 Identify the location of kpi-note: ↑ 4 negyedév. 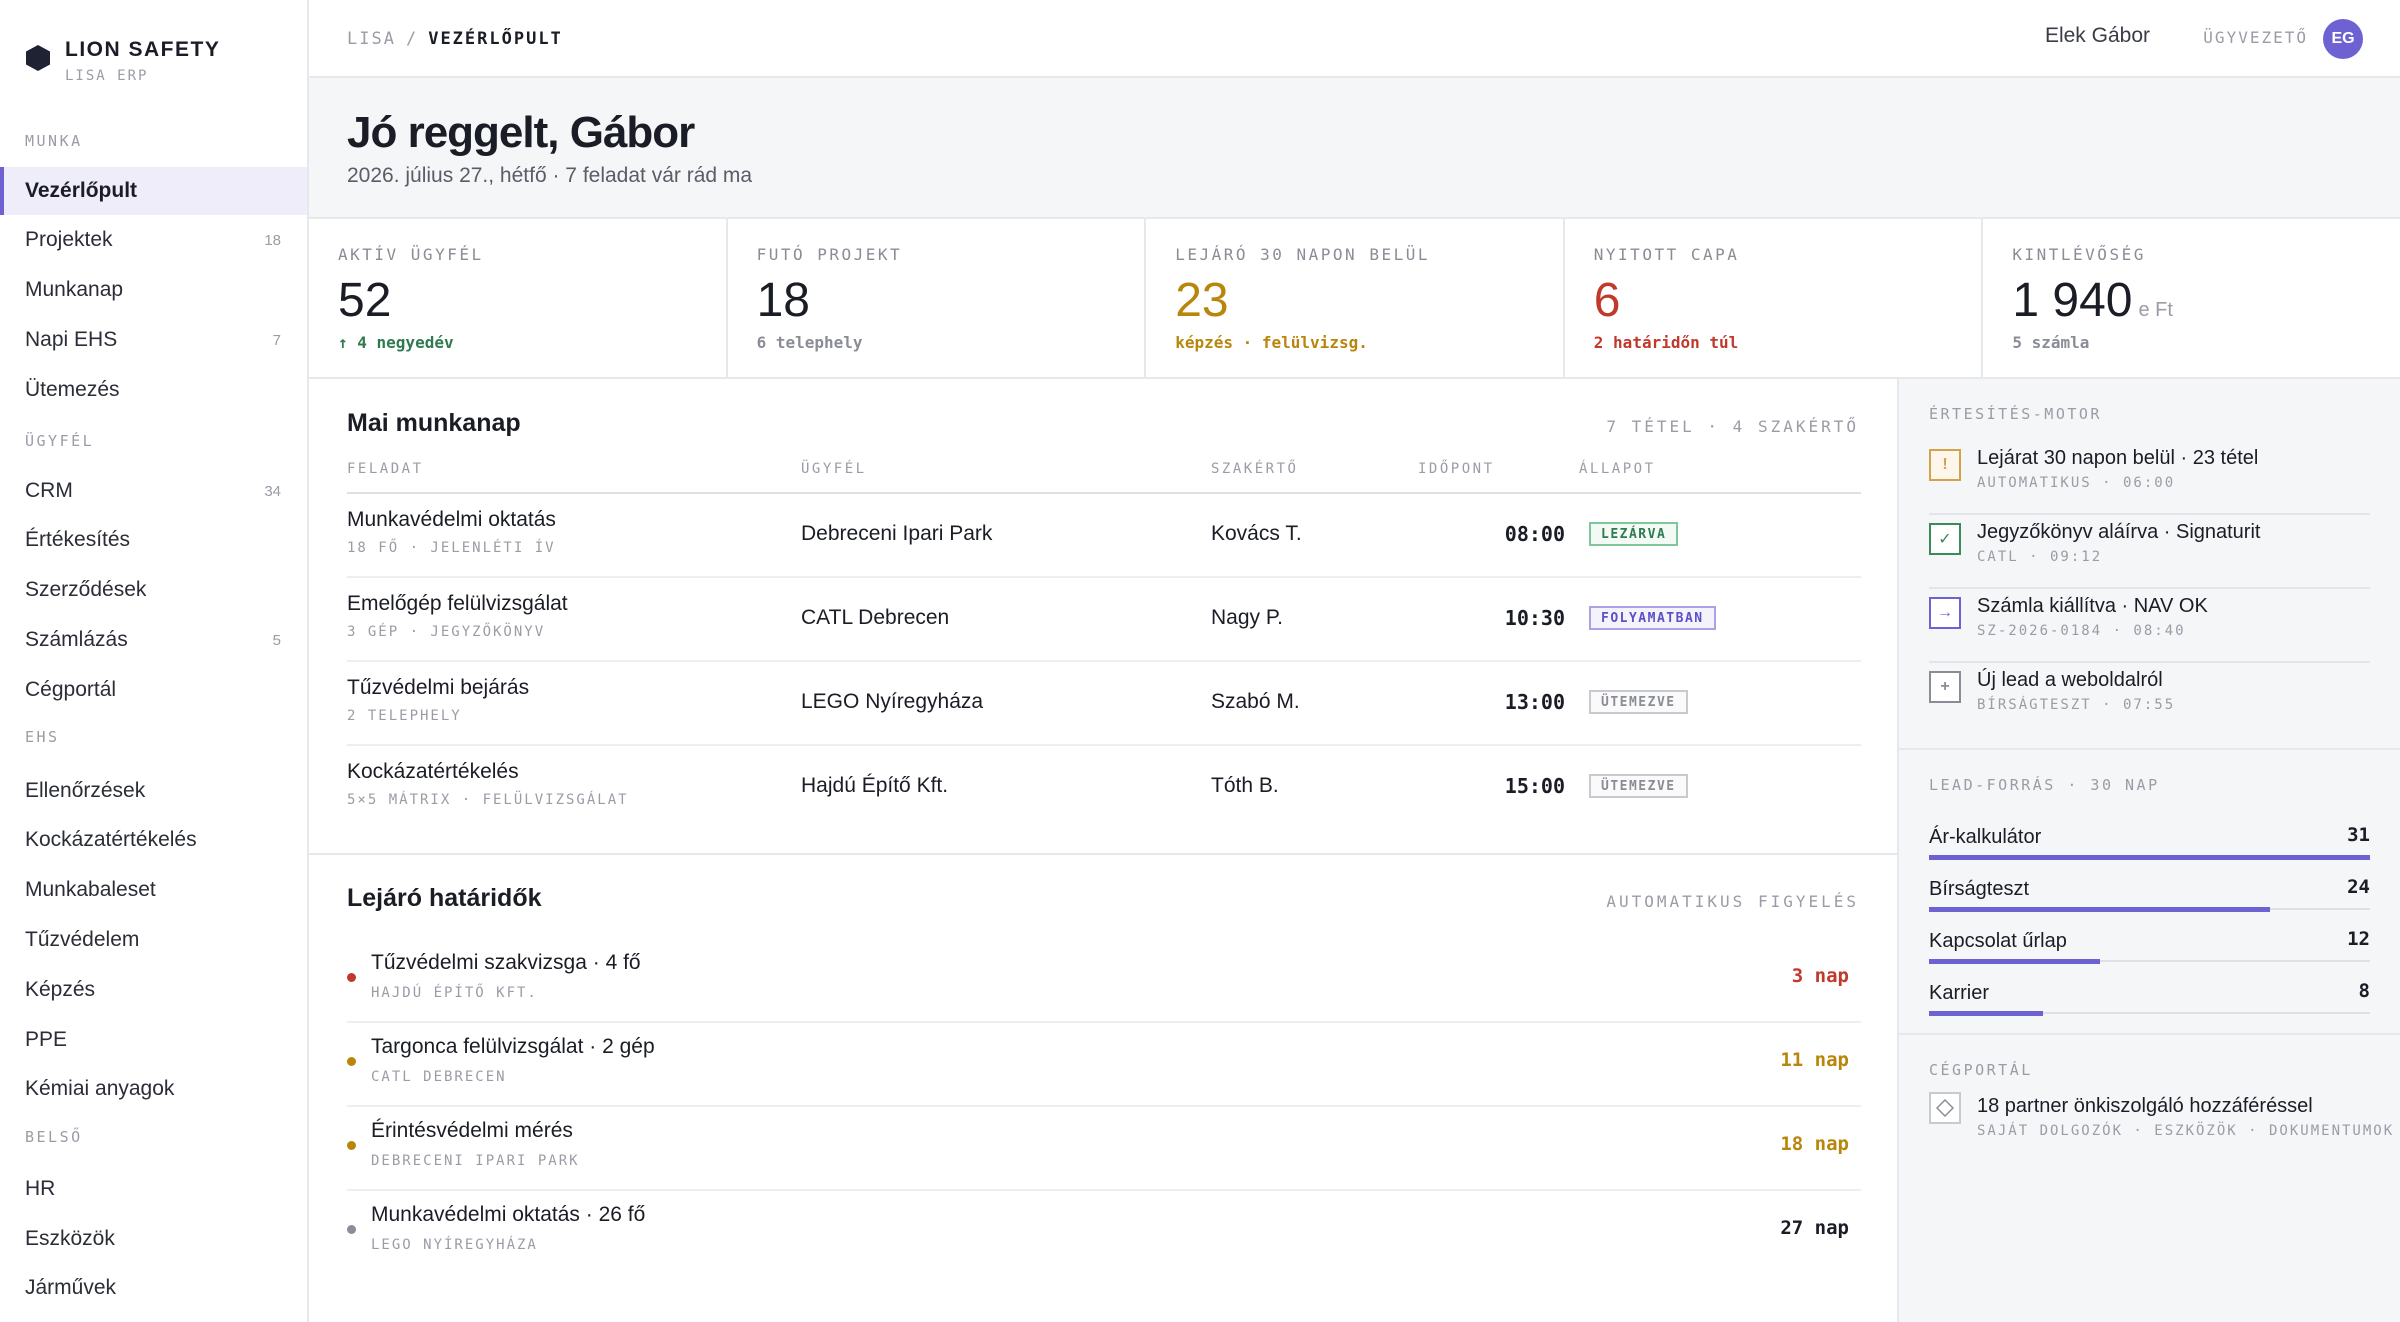
(396, 342).